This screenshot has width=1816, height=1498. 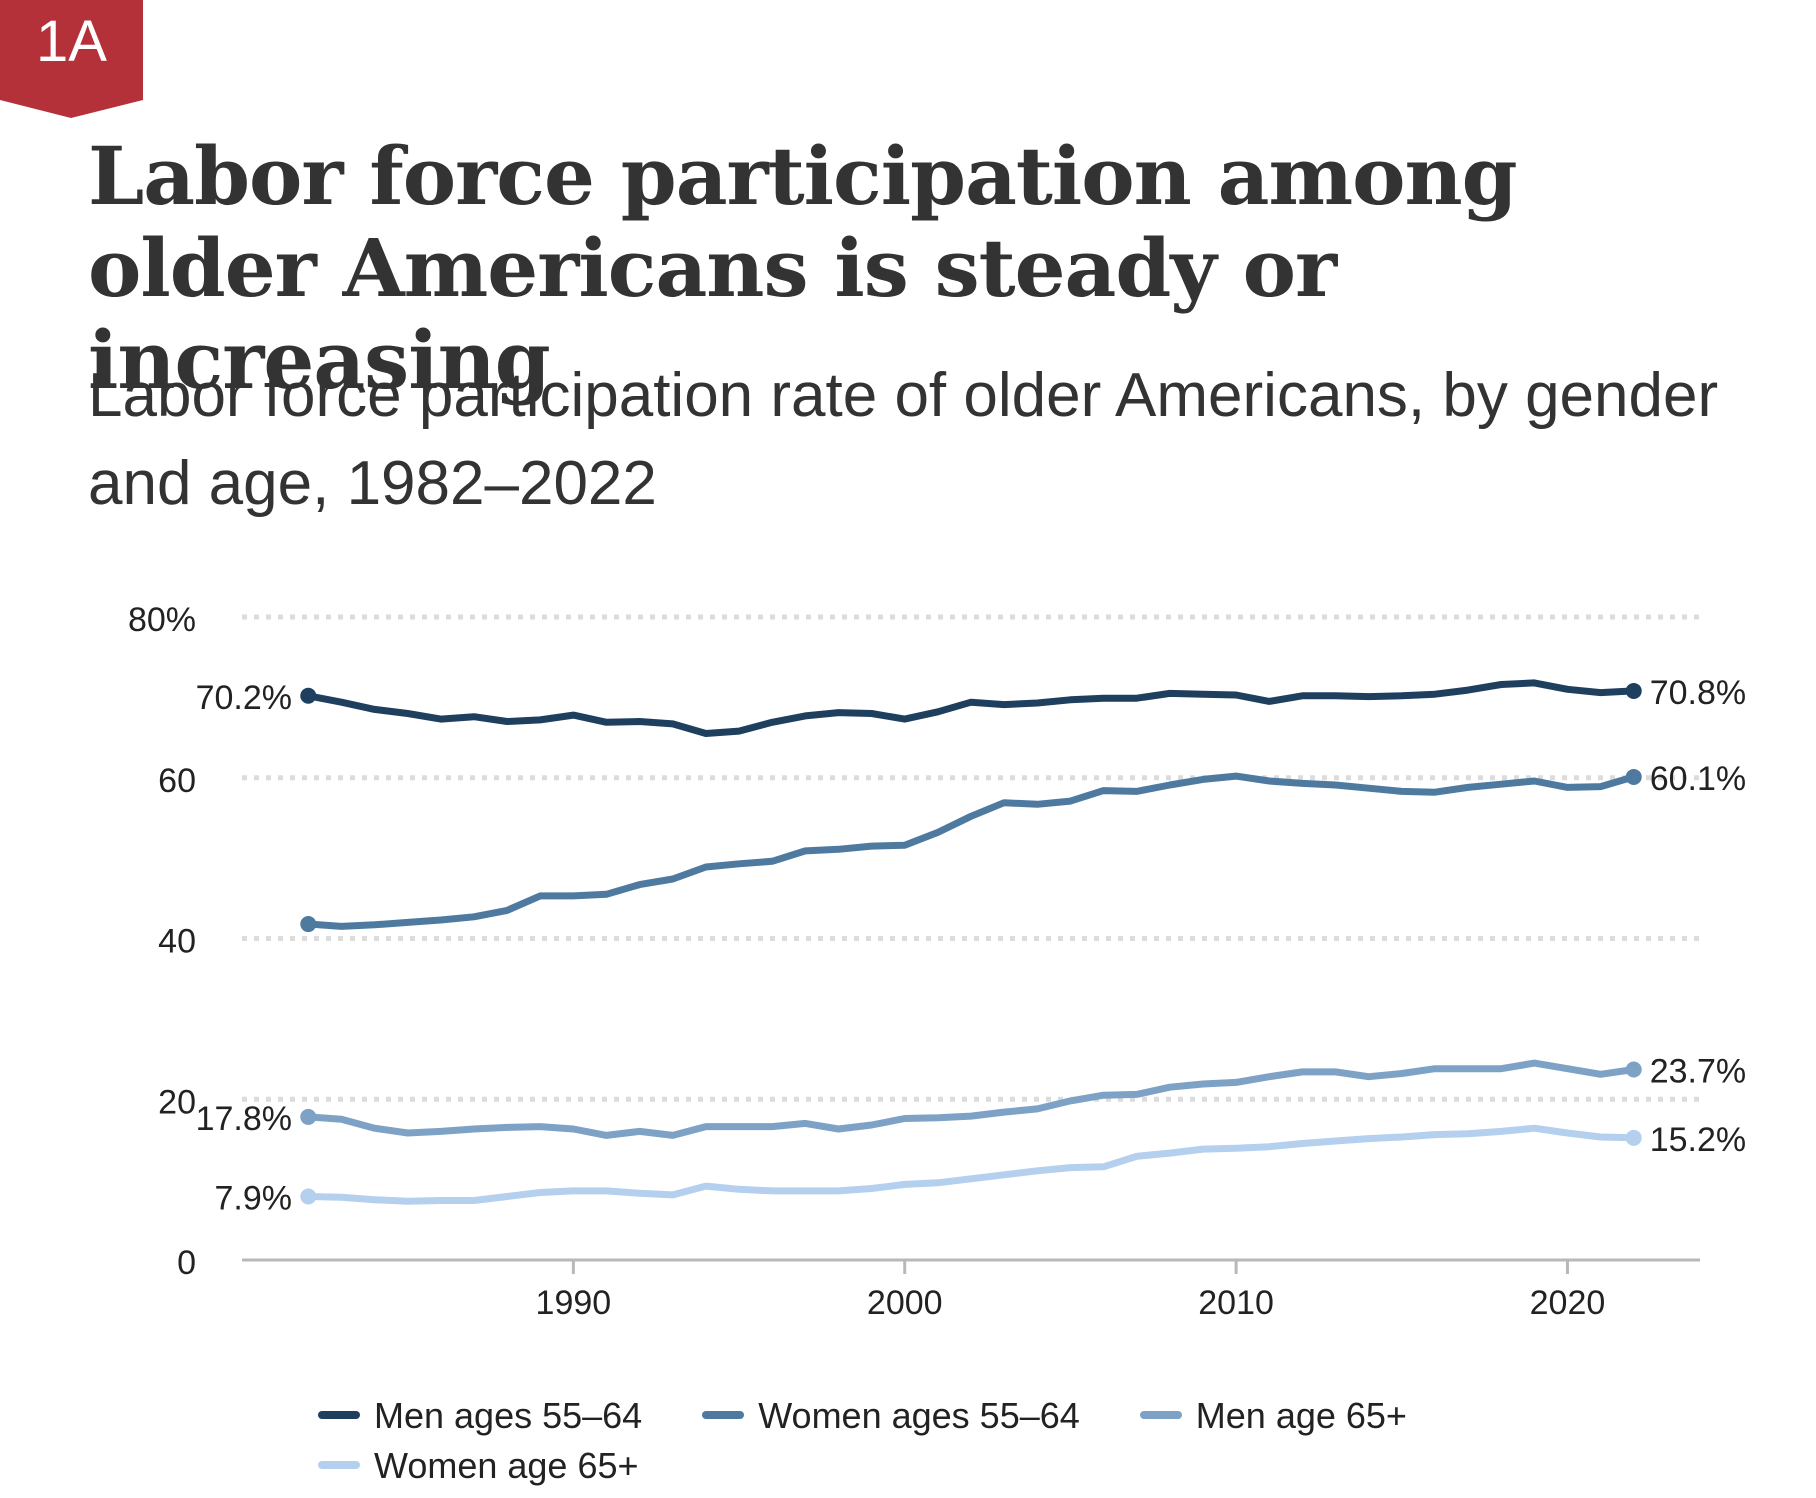 What do you see at coordinates (919, 1415) in the screenshot?
I see `legend-label: Women ages 55–64` at bounding box center [919, 1415].